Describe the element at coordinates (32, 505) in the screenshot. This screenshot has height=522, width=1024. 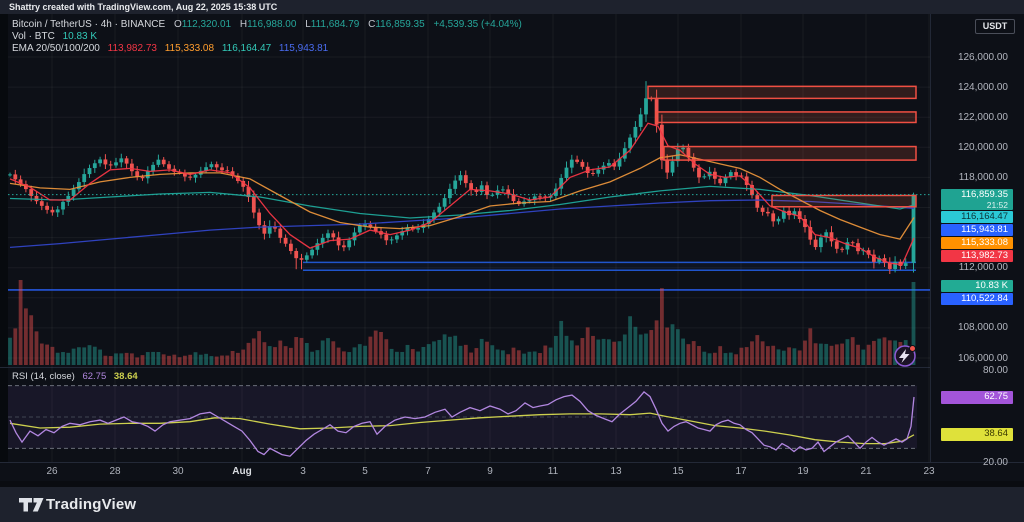
I see `tradingview-logo-icon` at that location.